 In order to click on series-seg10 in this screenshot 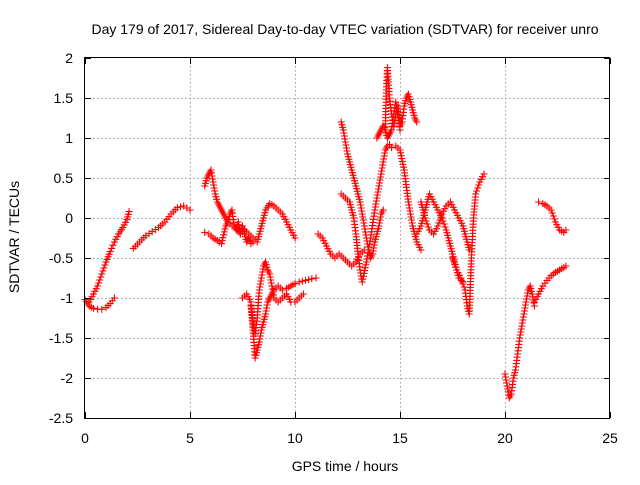, I will do `click(381, 213)`.